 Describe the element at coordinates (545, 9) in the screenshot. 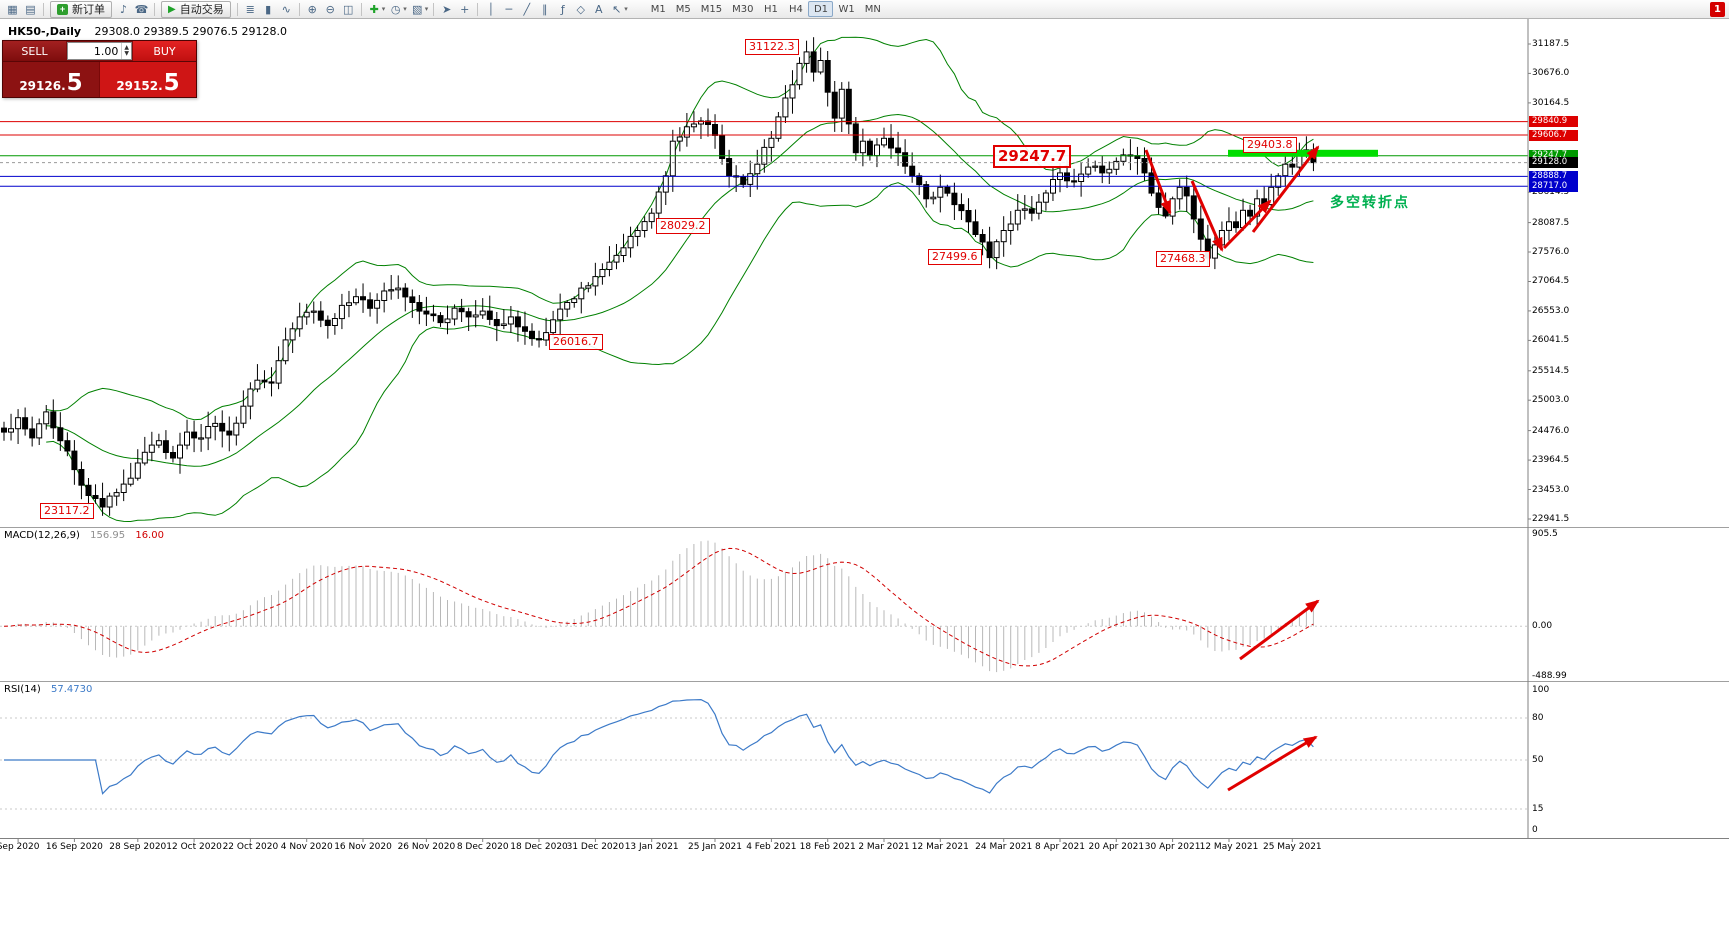

I see `channel-icon: ∥` at that location.